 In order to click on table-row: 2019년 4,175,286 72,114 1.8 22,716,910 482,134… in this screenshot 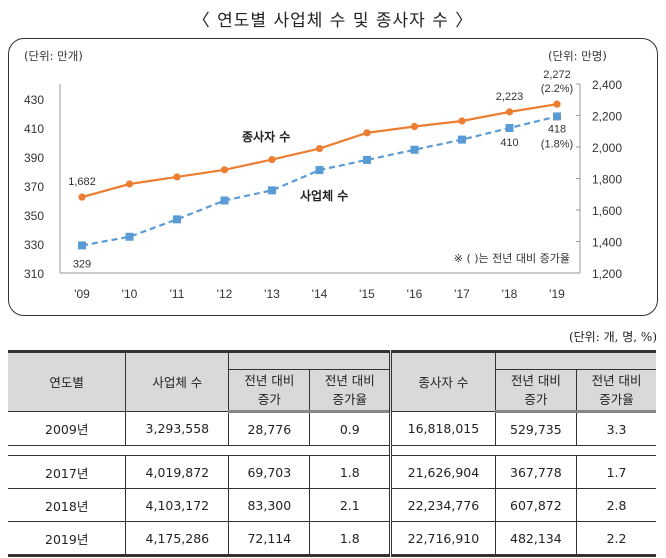, I will do `click(332, 539)`.